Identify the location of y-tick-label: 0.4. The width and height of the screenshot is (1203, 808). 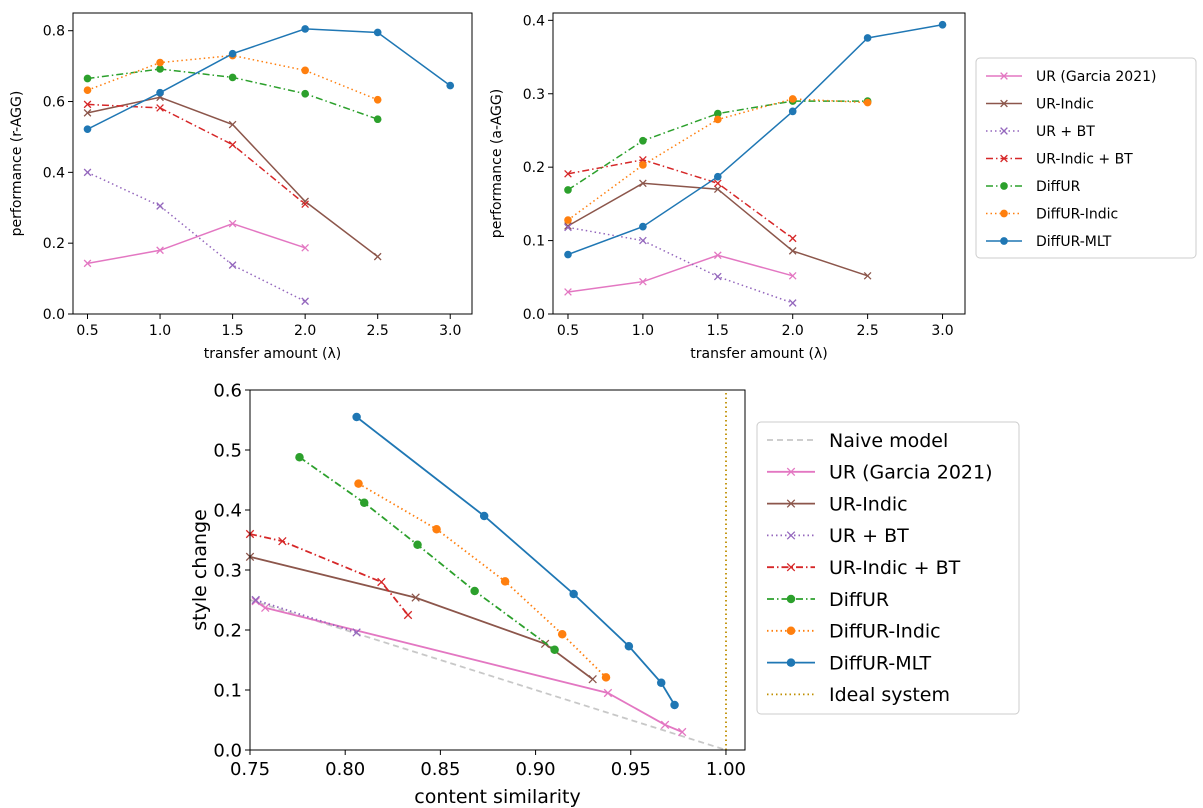
(54, 173).